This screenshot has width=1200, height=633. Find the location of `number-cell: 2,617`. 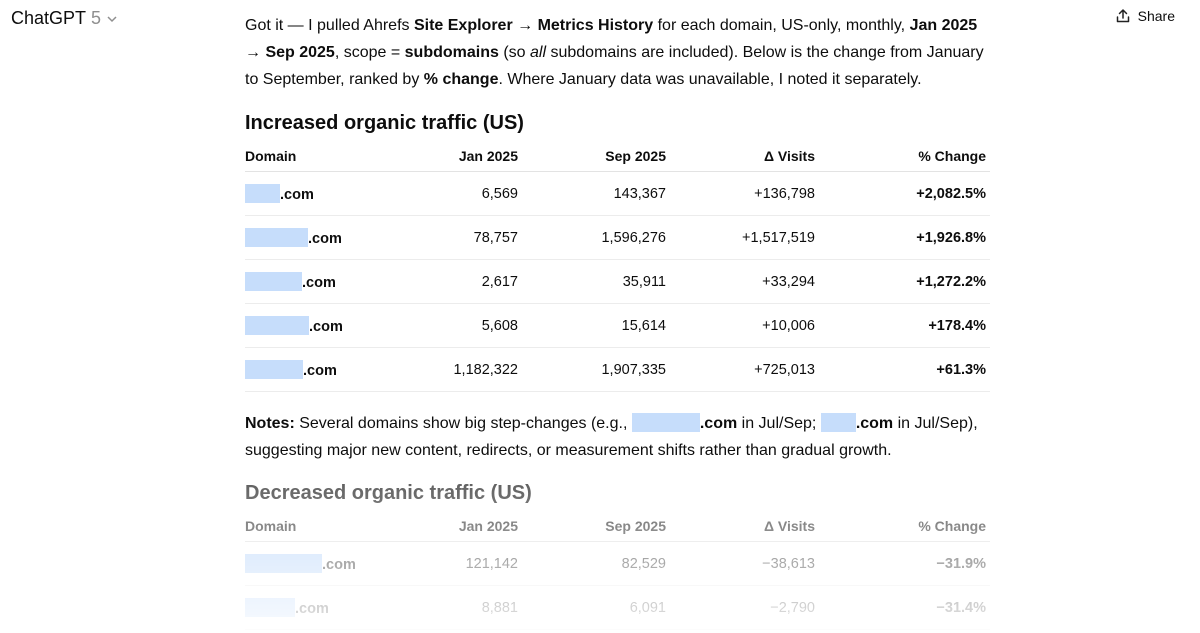

number-cell: 2,617 is located at coordinates (499, 281).